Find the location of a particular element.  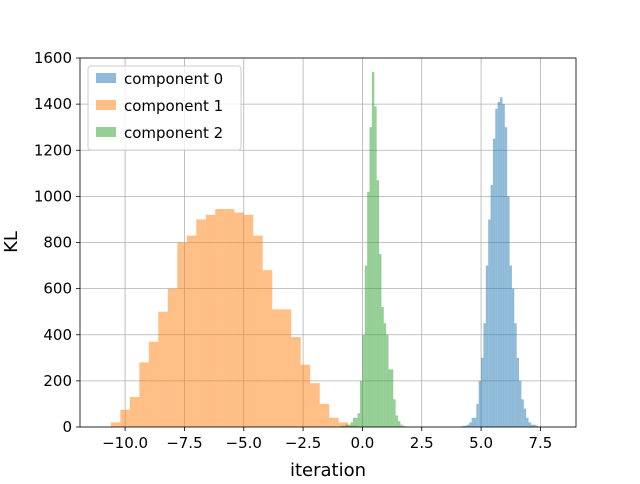

y-tick-label: 200 is located at coordinates (57, 381).